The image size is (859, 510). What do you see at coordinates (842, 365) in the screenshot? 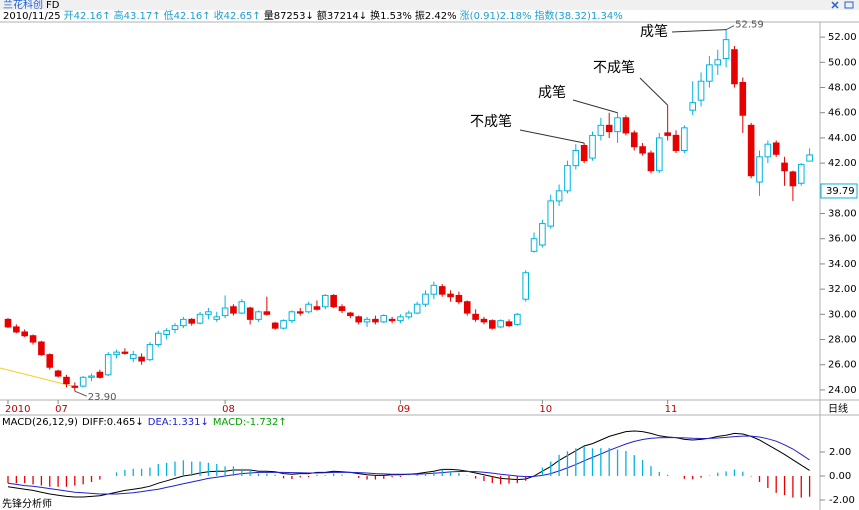
I see `y-tick-label: 26.00` at bounding box center [842, 365].